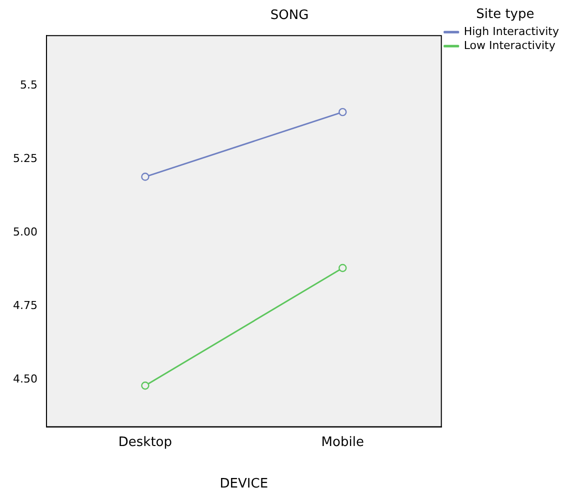  What do you see at coordinates (342, 442) in the screenshot?
I see `x-tick-label: Mobile` at bounding box center [342, 442].